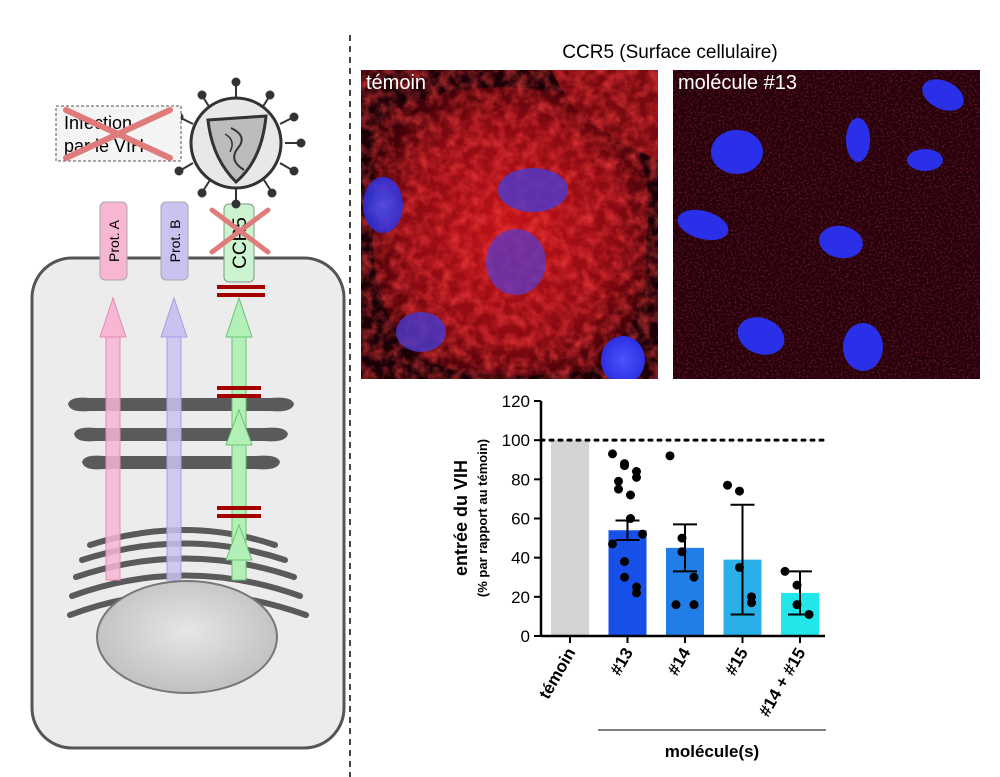 The height and width of the screenshot is (777, 1000). I want to click on x-tick-label: #13, so click(621, 662).